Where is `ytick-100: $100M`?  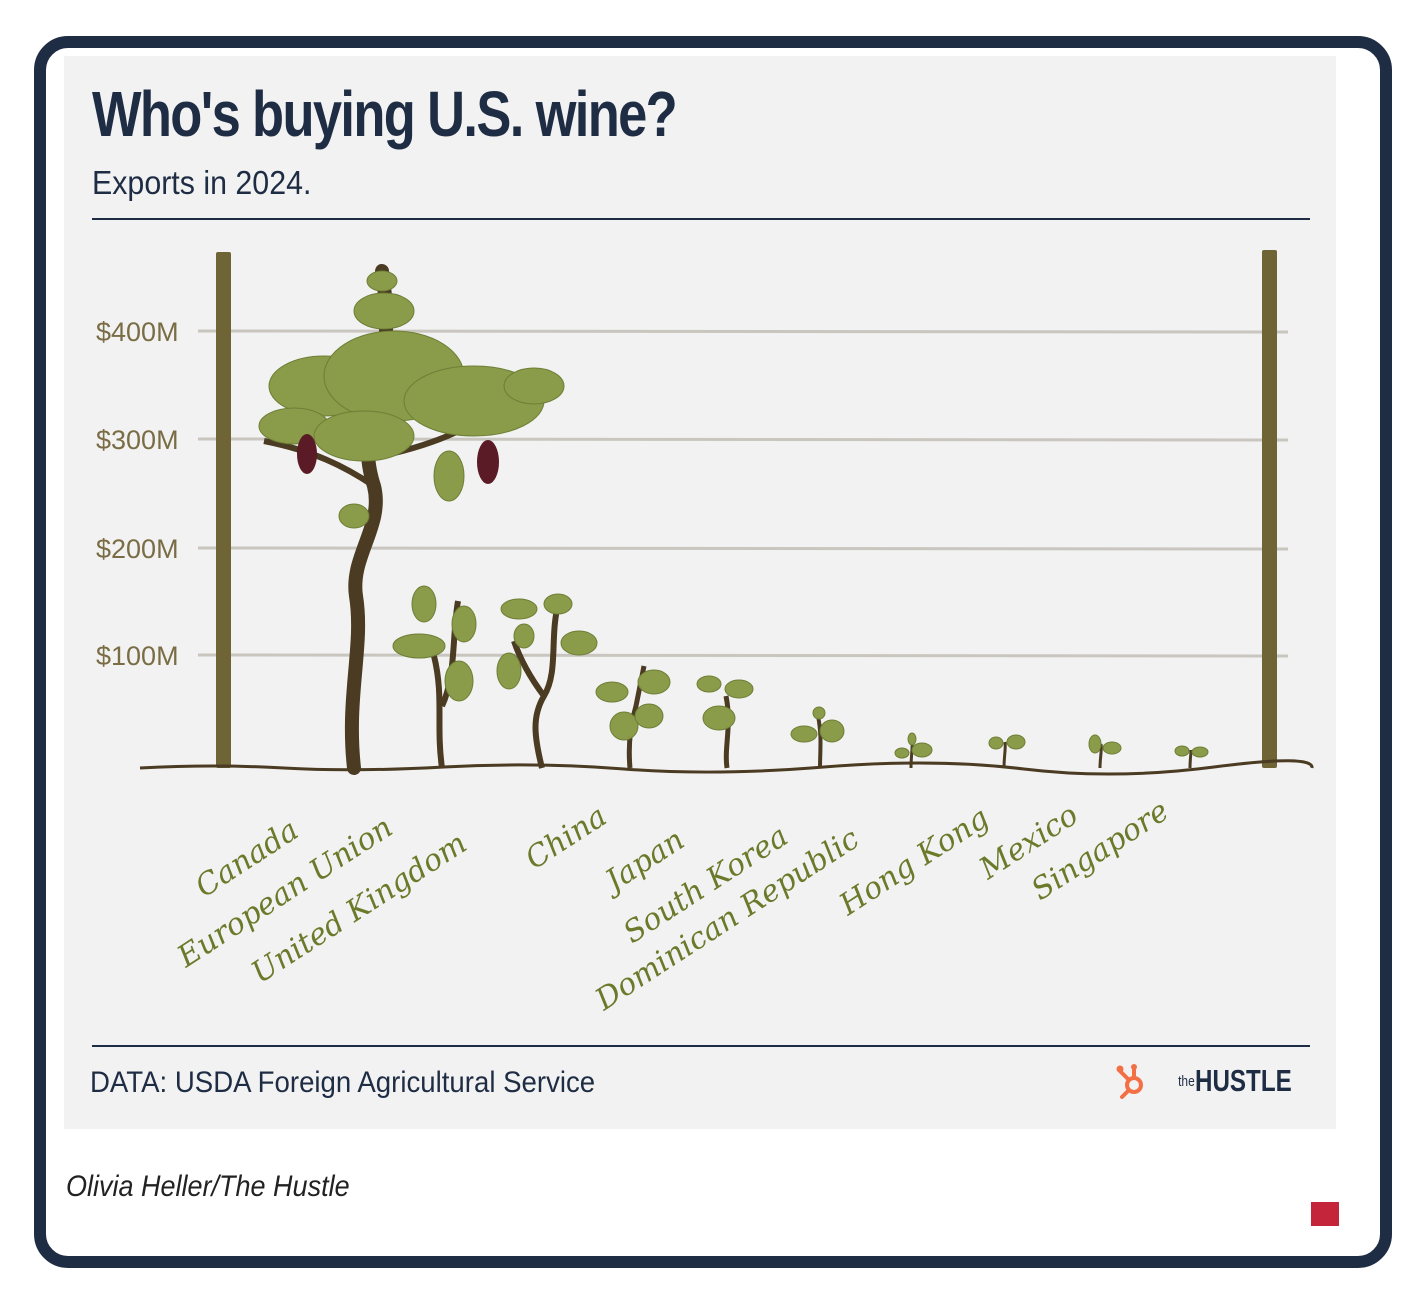
ytick-100: $100M is located at coordinates (137, 656).